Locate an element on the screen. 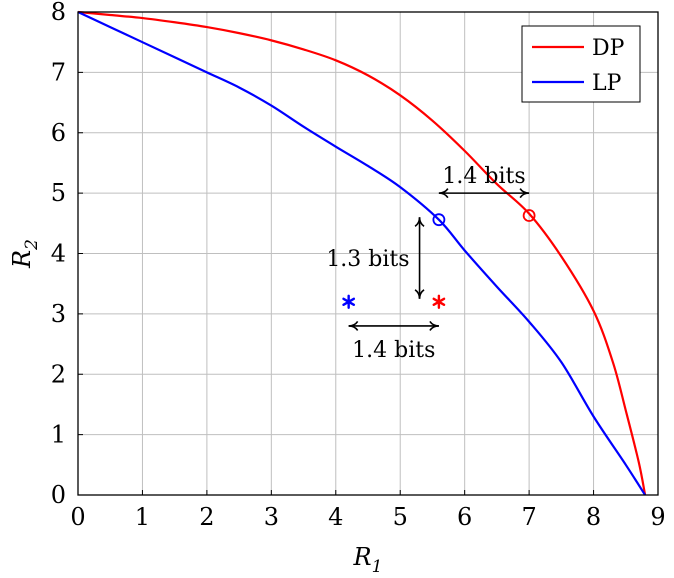  legend-label-dp: DP is located at coordinates (608, 48).